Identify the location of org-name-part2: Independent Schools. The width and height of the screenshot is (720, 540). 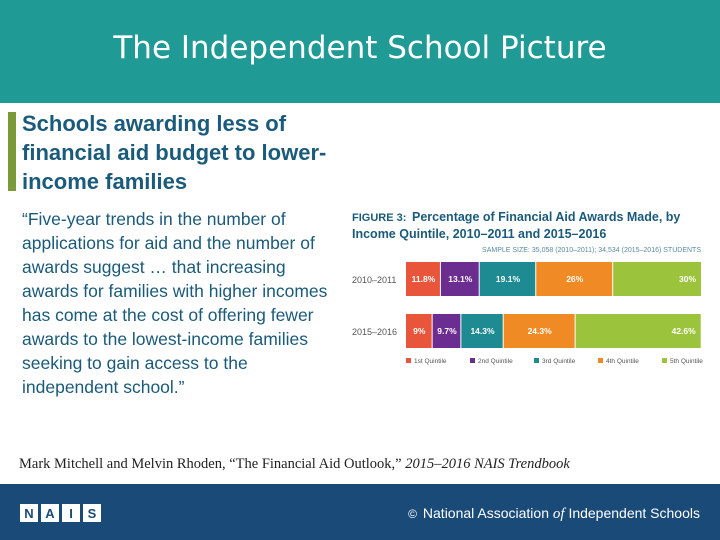
(634, 513).